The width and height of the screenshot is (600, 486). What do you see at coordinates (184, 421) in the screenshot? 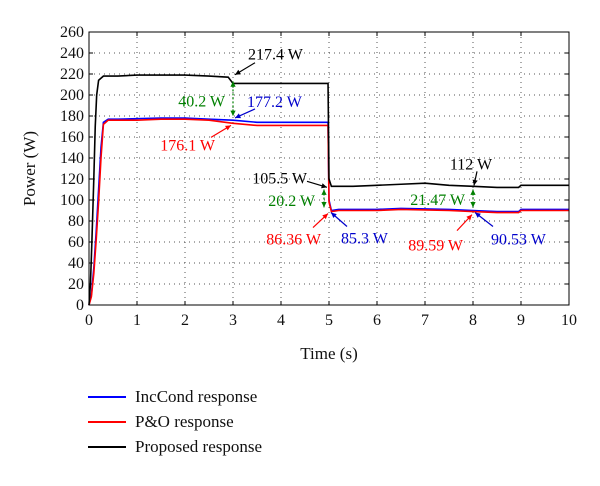
I see `legend-label: P&O response` at bounding box center [184, 421].